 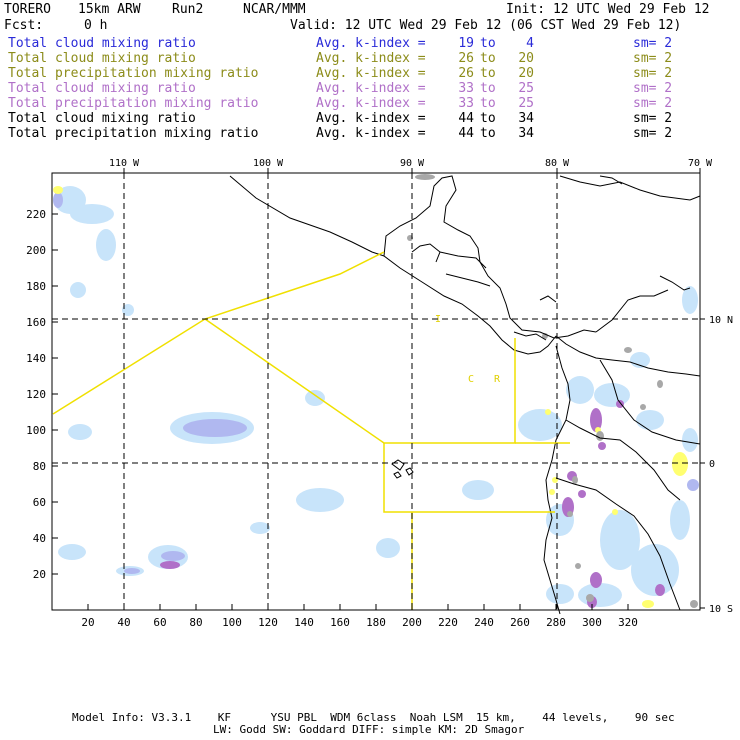 I want to click on region-marker: I, so click(x=438, y=319).